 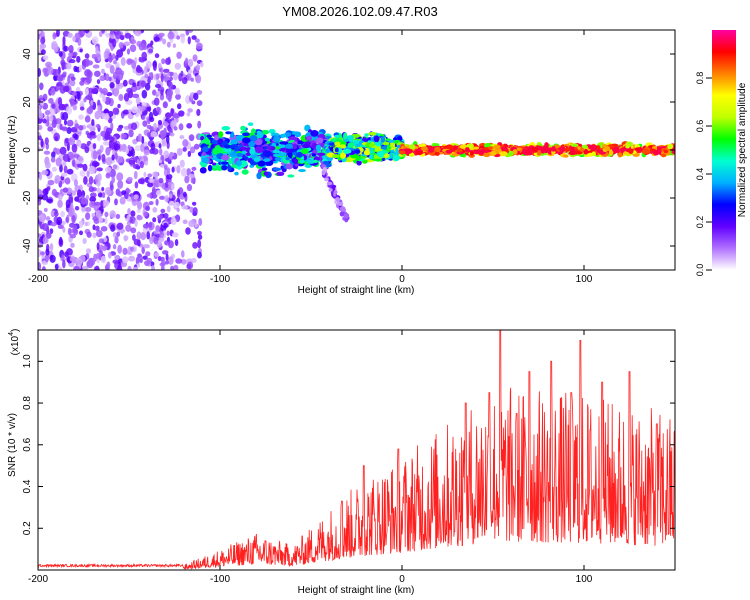 I want to click on colorbar-label: Normalized spectral amplitude, so click(x=742, y=149).